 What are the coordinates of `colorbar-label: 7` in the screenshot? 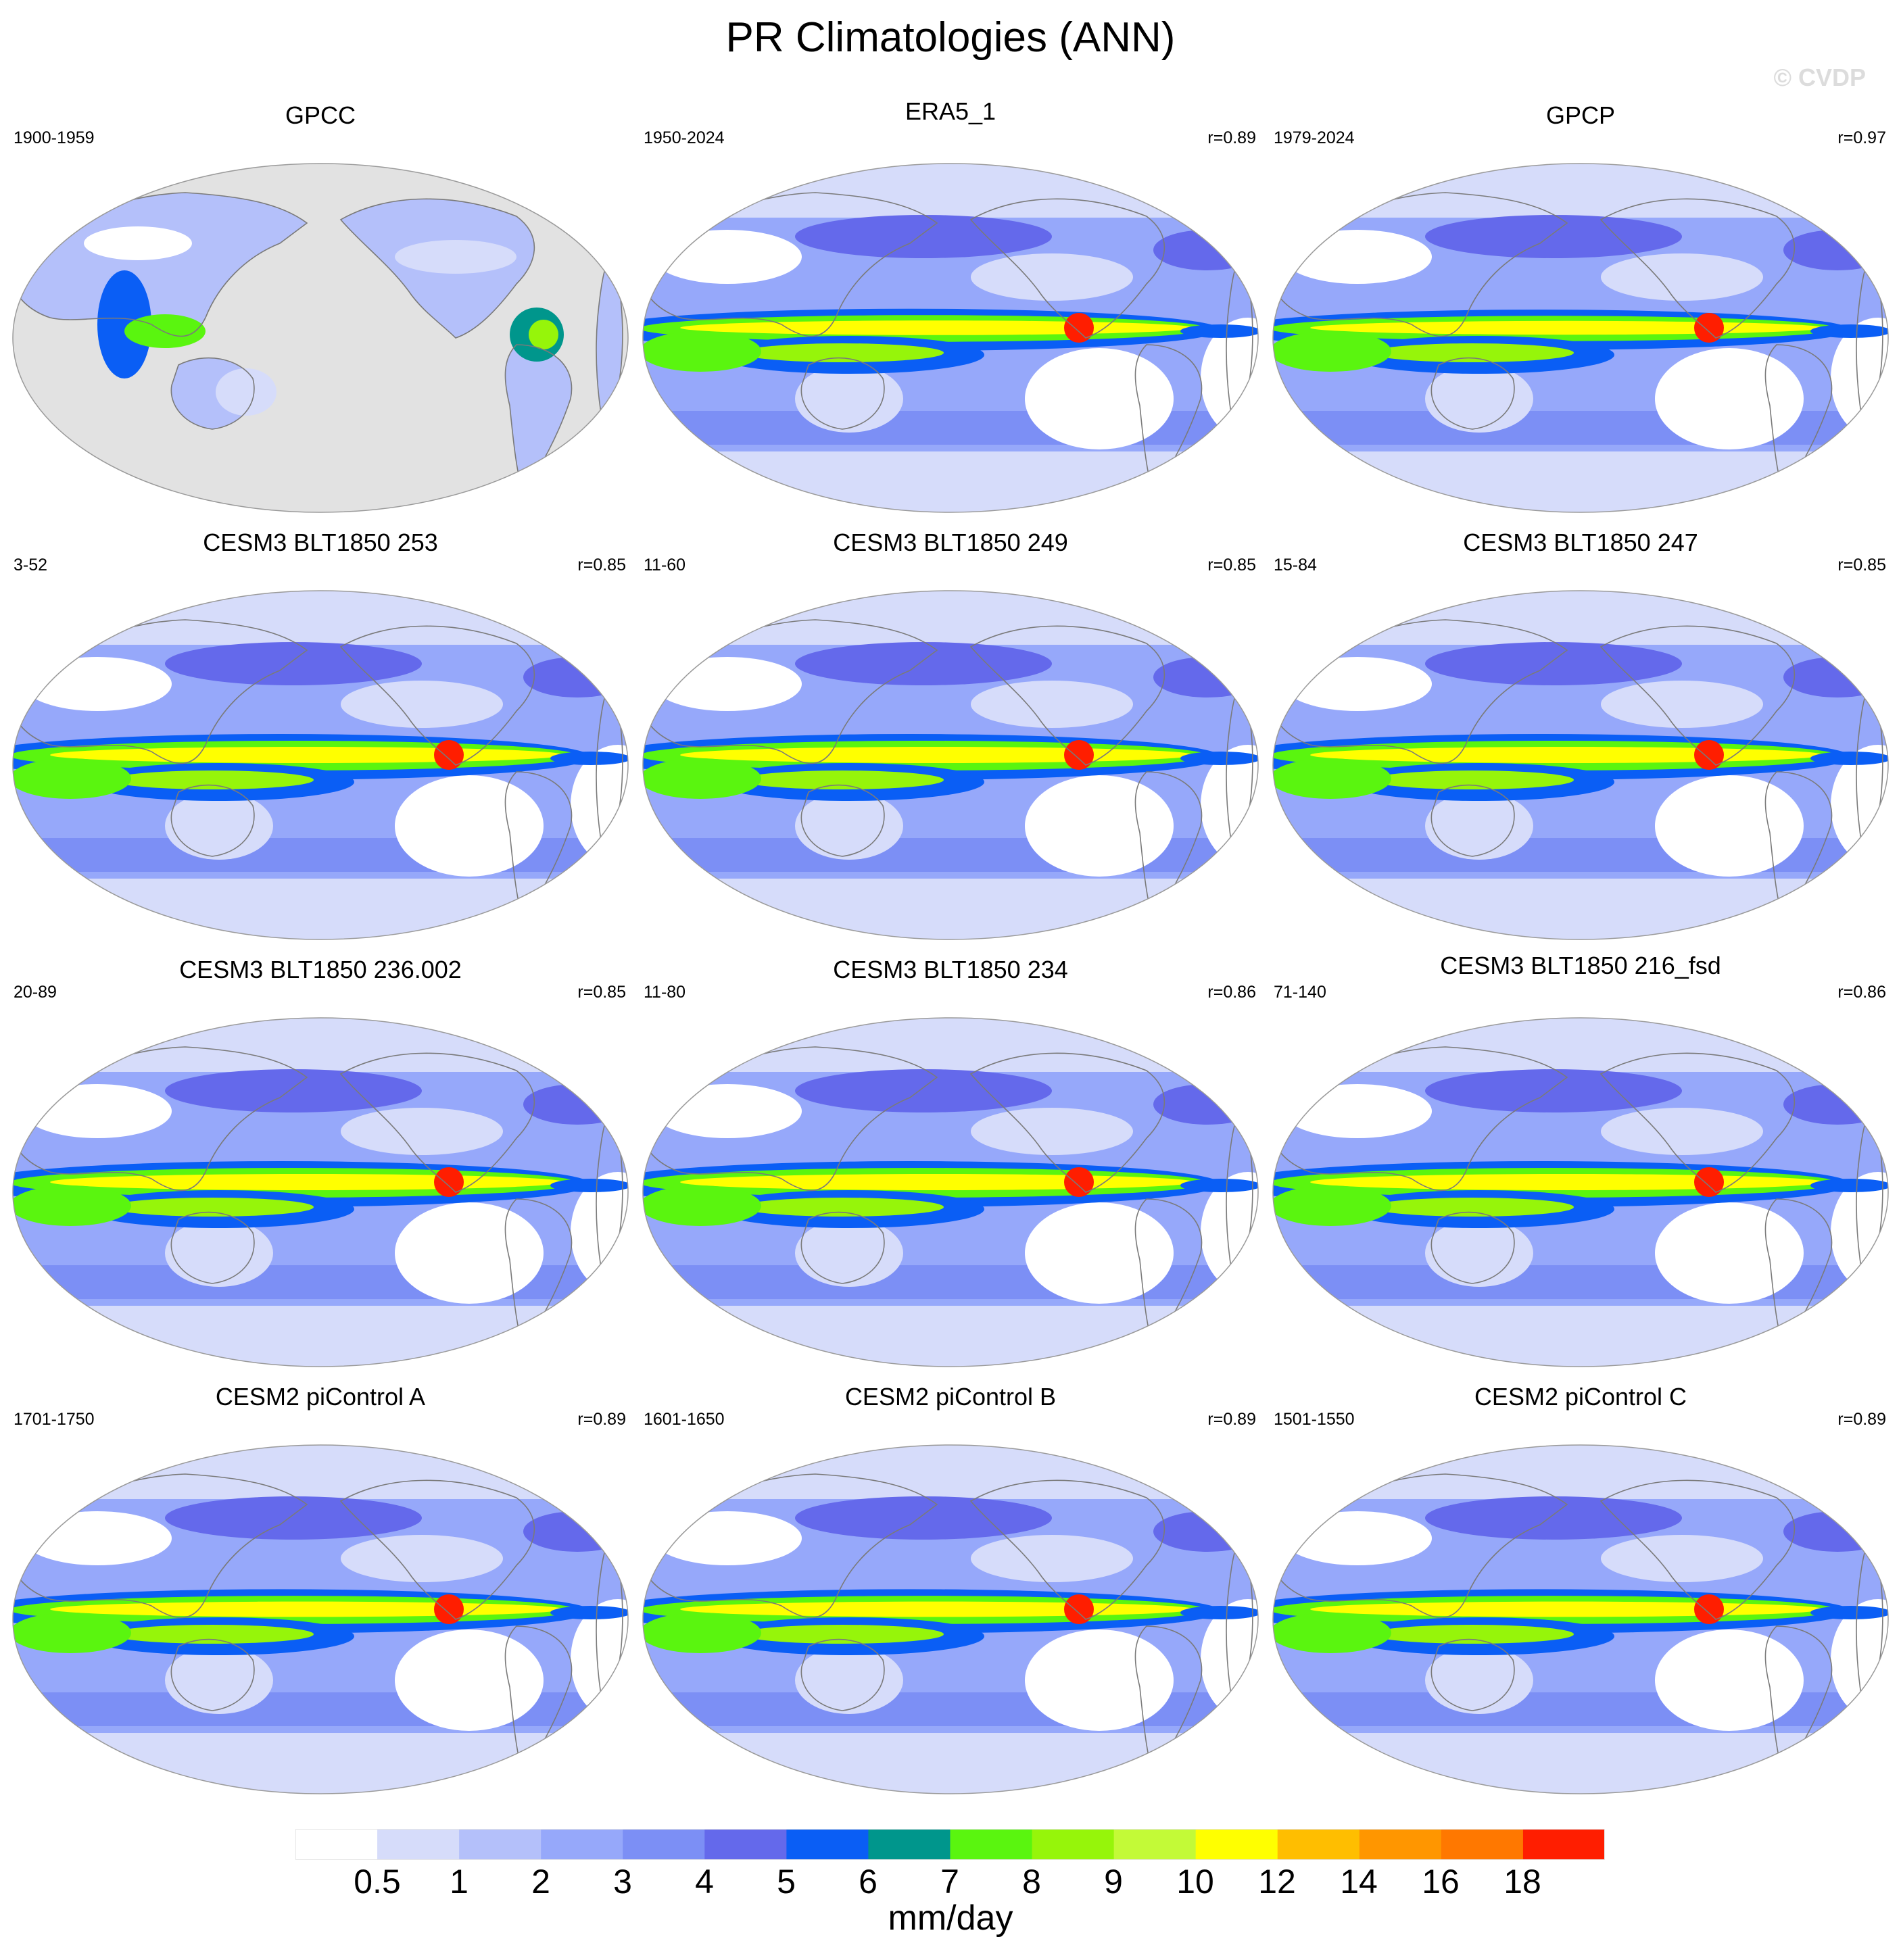 It's located at (949, 1882).